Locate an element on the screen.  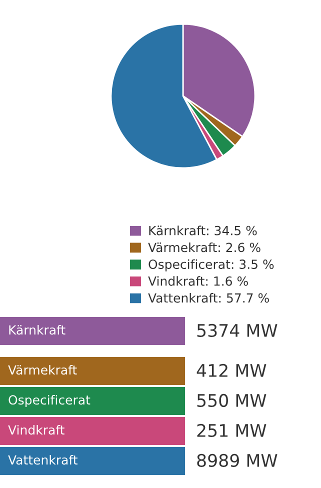
category-label: Kärnkraft is located at coordinates (37, 329).